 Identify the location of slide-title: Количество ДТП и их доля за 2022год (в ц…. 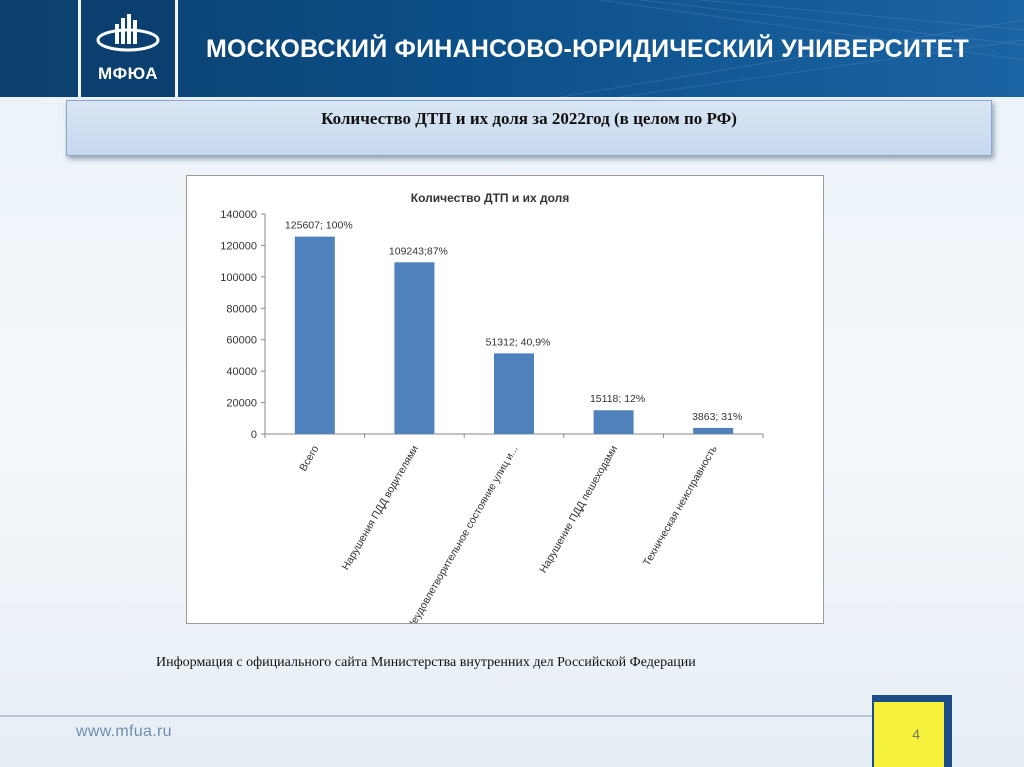
(529, 118).